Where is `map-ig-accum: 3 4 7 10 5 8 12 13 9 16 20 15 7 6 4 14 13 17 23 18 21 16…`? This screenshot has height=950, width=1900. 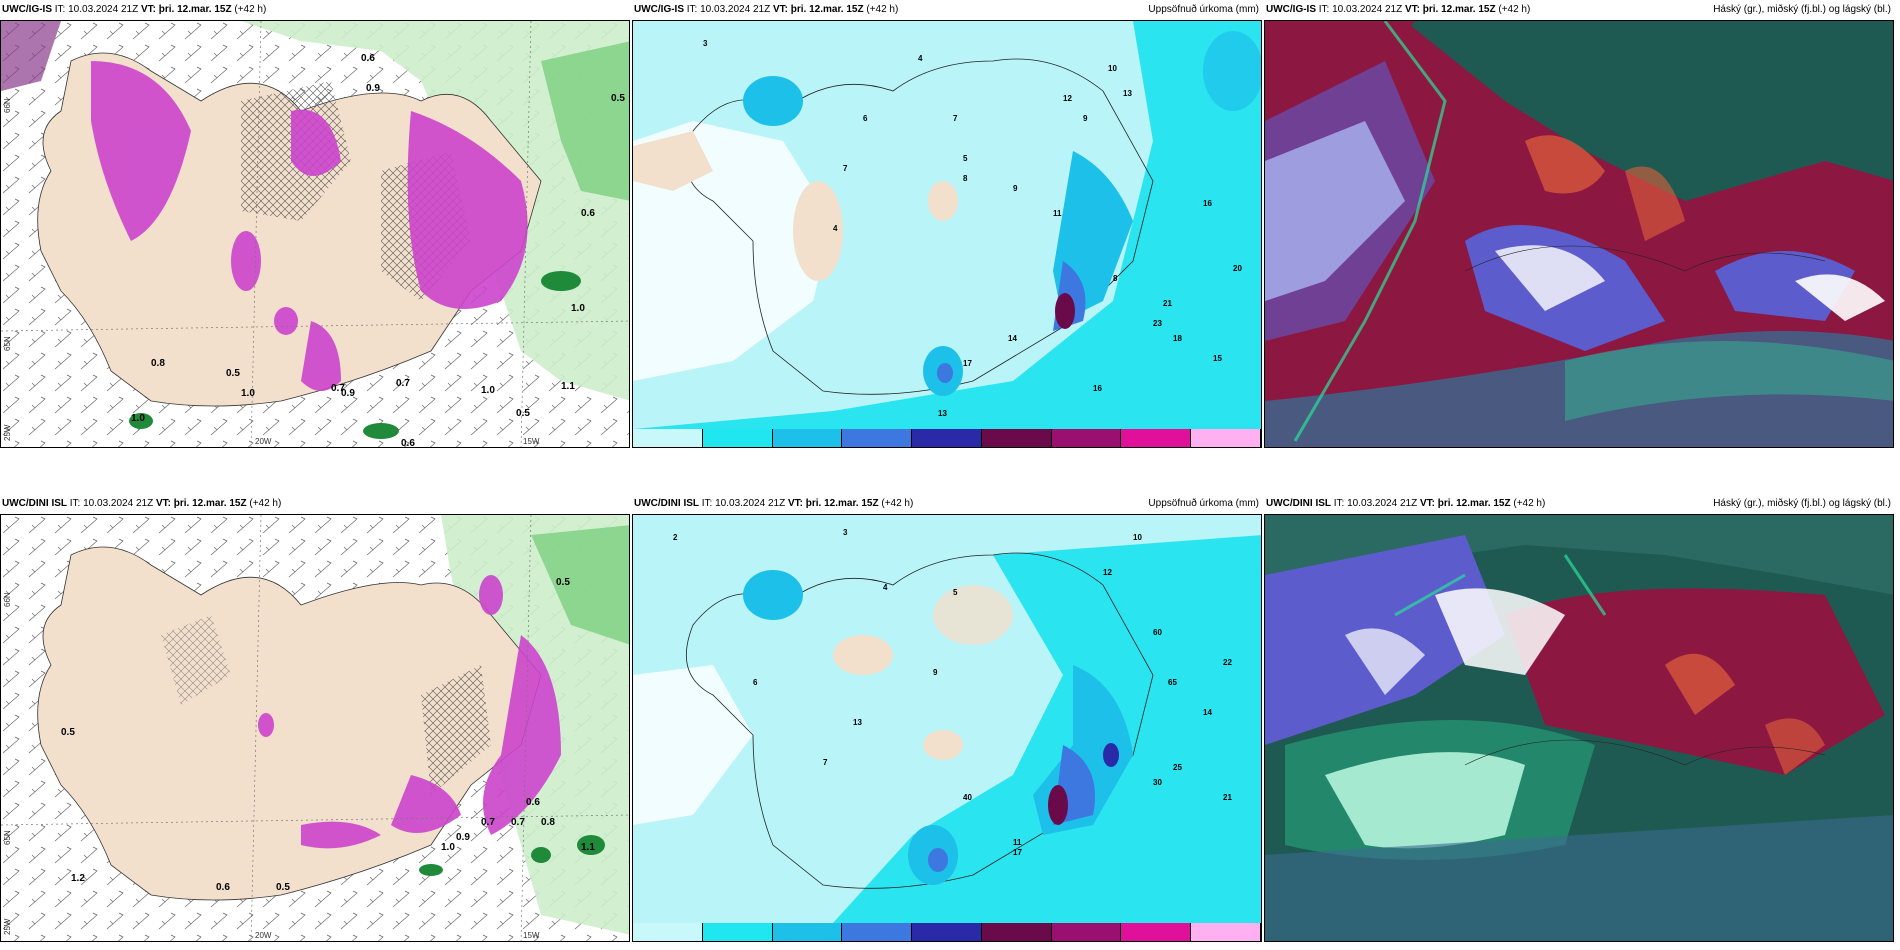
map-ig-accum: 3 4 7 10 5 8 12 13 9 16 20 15 7 6 4 14 13 17 23 18 21 16… is located at coordinates (947, 234).